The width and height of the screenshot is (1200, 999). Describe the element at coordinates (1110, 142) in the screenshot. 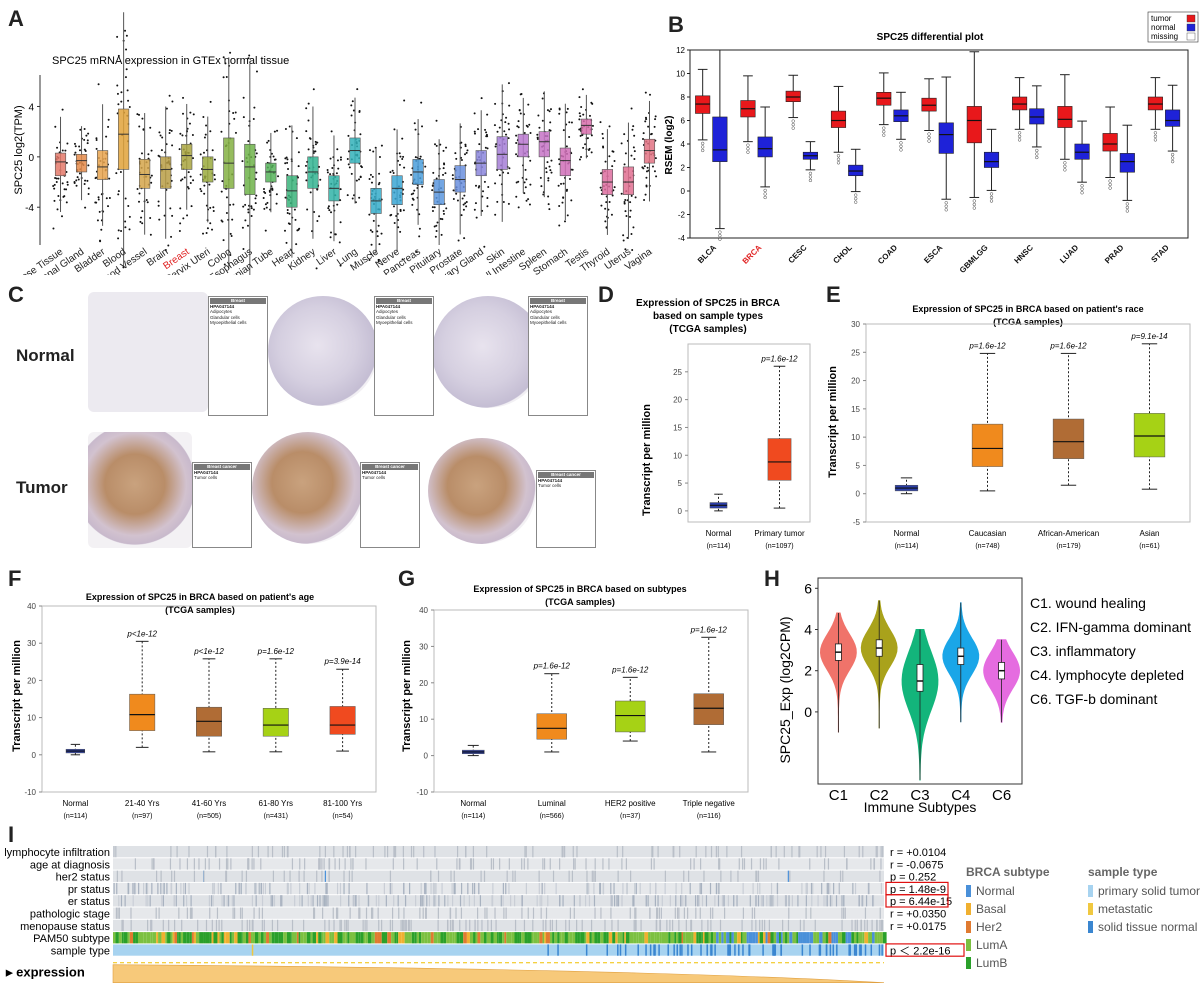

I see `b-box-tumor-prad` at that location.